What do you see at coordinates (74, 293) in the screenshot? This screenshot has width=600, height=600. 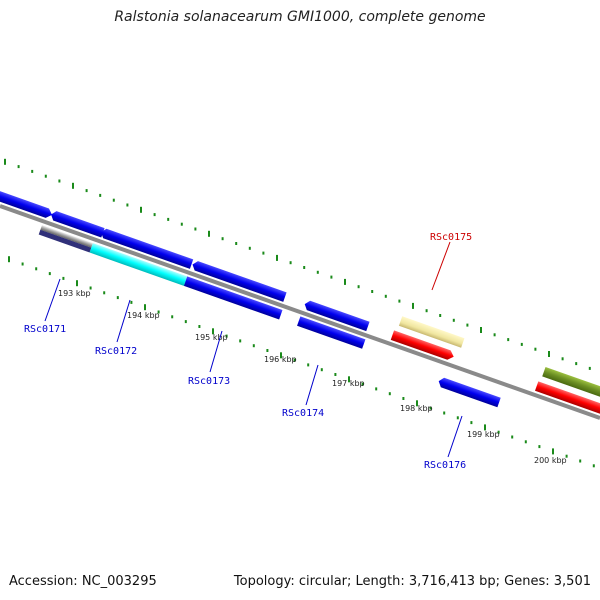 I see `scale-label-193: 193 kbp` at bounding box center [74, 293].